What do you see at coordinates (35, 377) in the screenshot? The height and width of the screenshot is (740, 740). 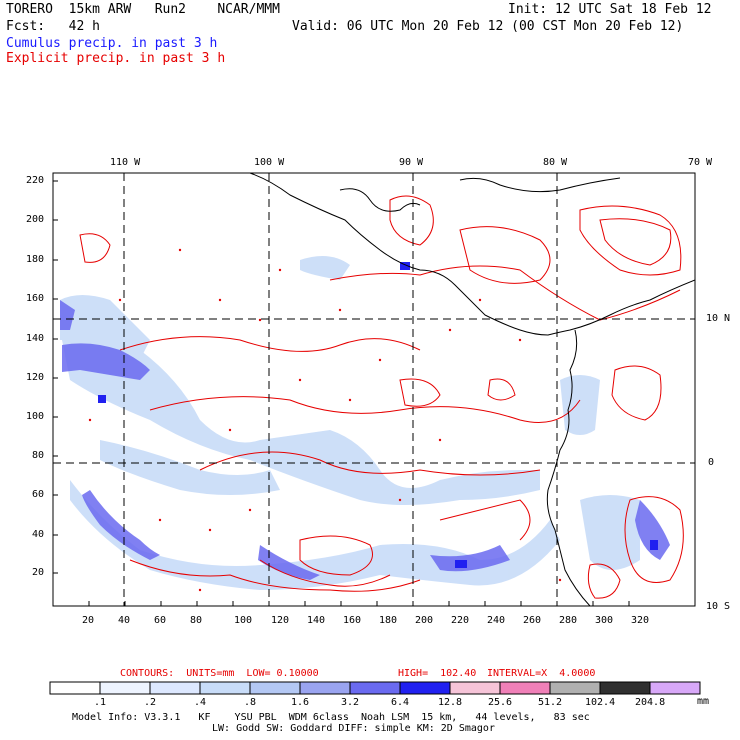 I see `y-tick-label: 120` at bounding box center [35, 377].